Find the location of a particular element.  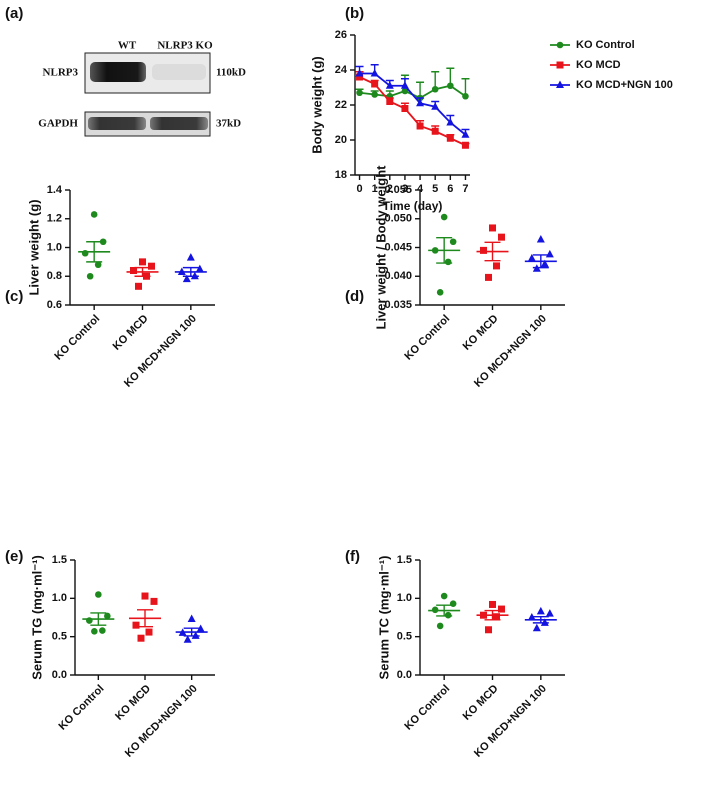

y-tick-label: 22 is located at coordinates (341, 105).